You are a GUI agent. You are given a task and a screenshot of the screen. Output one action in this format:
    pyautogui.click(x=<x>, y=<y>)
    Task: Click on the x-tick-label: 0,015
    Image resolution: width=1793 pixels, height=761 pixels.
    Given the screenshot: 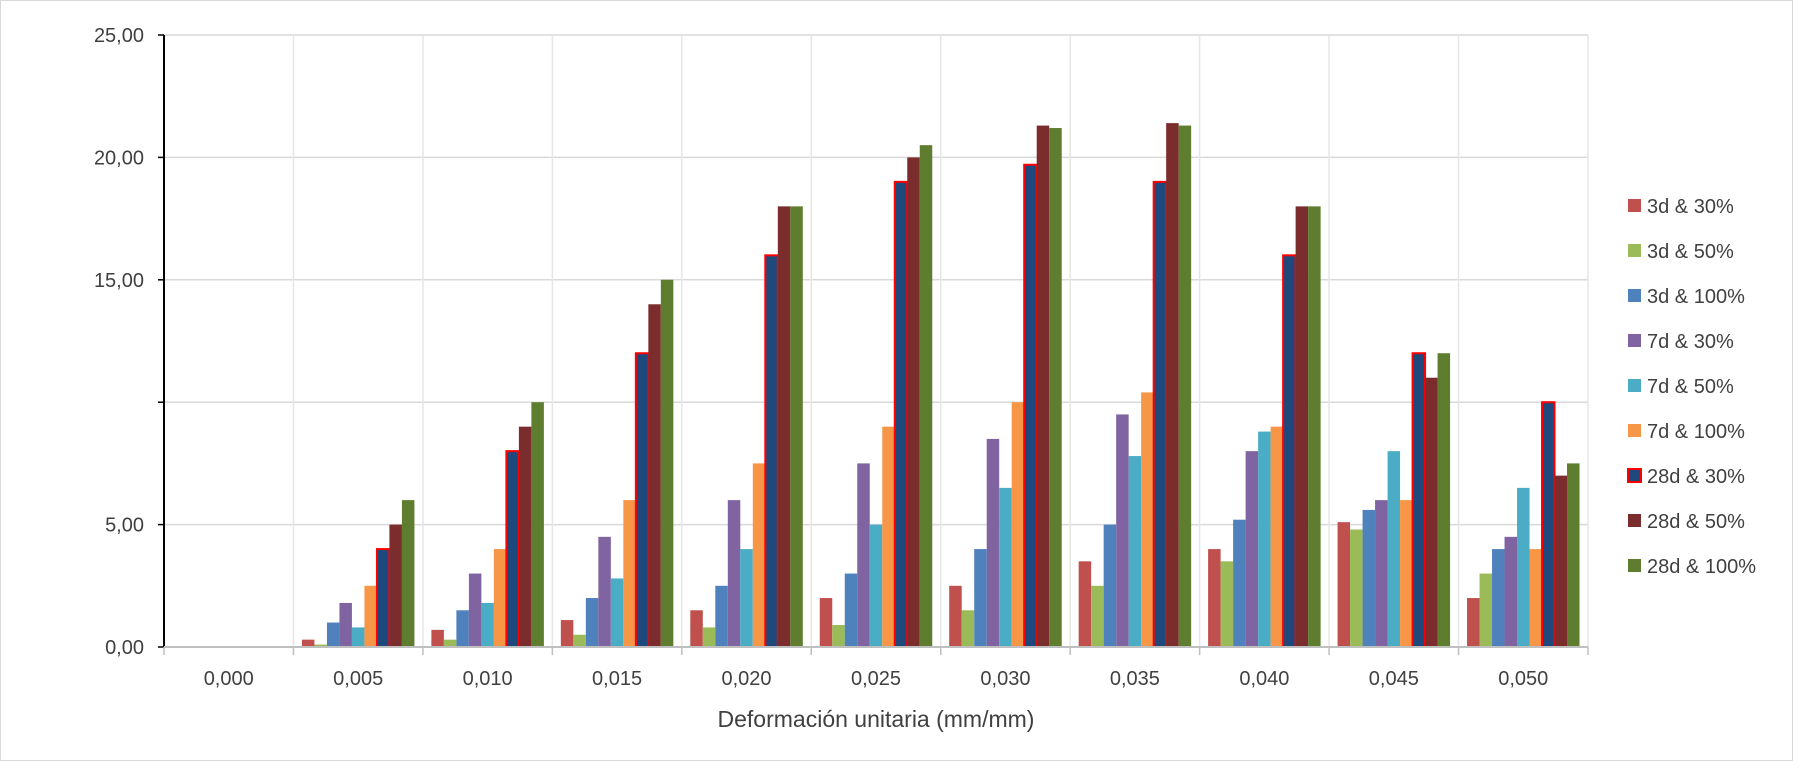 What is the action you would take?
    pyautogui.click(x=617, y=679)
    